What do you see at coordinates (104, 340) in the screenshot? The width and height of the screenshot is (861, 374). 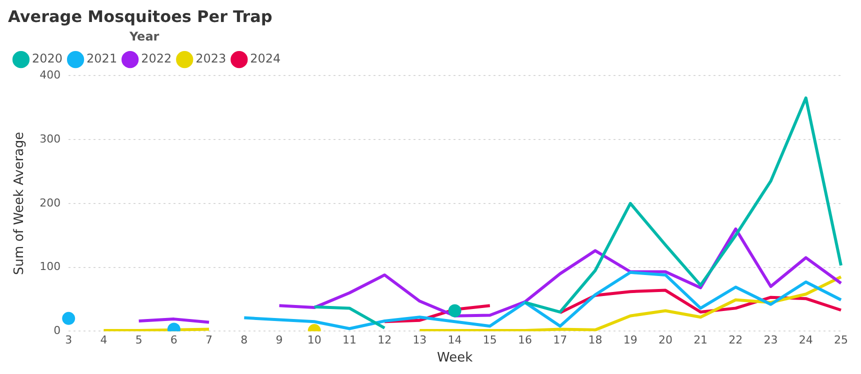 I see `x-tick-label: 4` at bounding box center [104, 340].